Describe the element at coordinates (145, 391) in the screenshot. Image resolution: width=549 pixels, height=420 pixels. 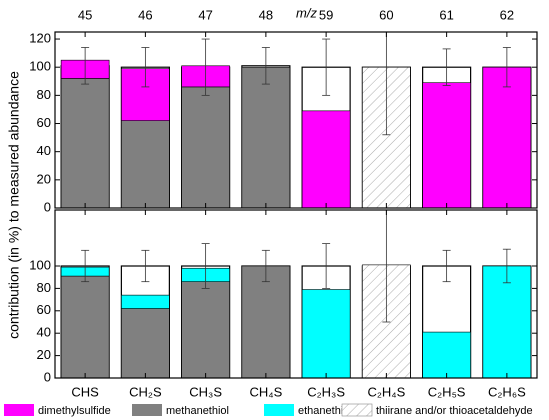
I see `x-tick-label: CH₂S` at that location.